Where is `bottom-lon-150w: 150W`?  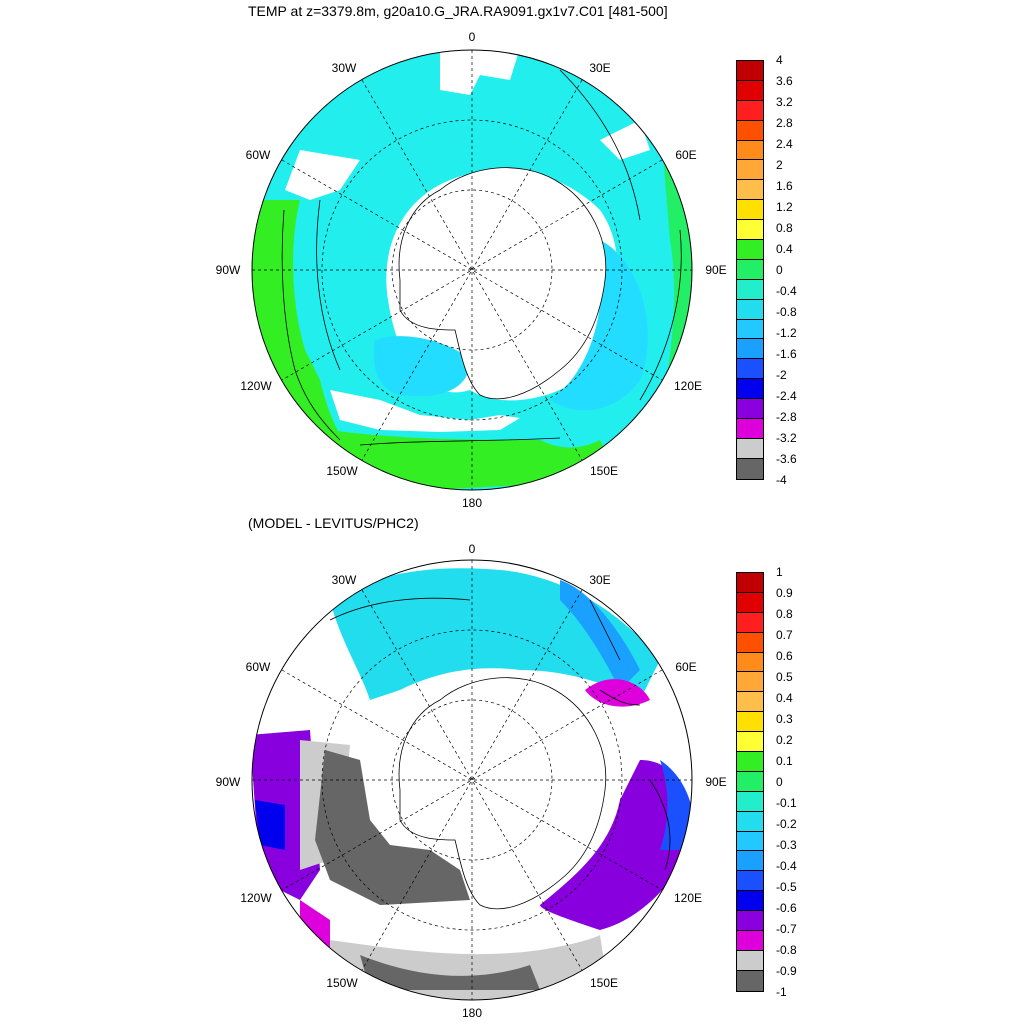 bottom-lon-150w: 150W is located at coordinates (342, 983).